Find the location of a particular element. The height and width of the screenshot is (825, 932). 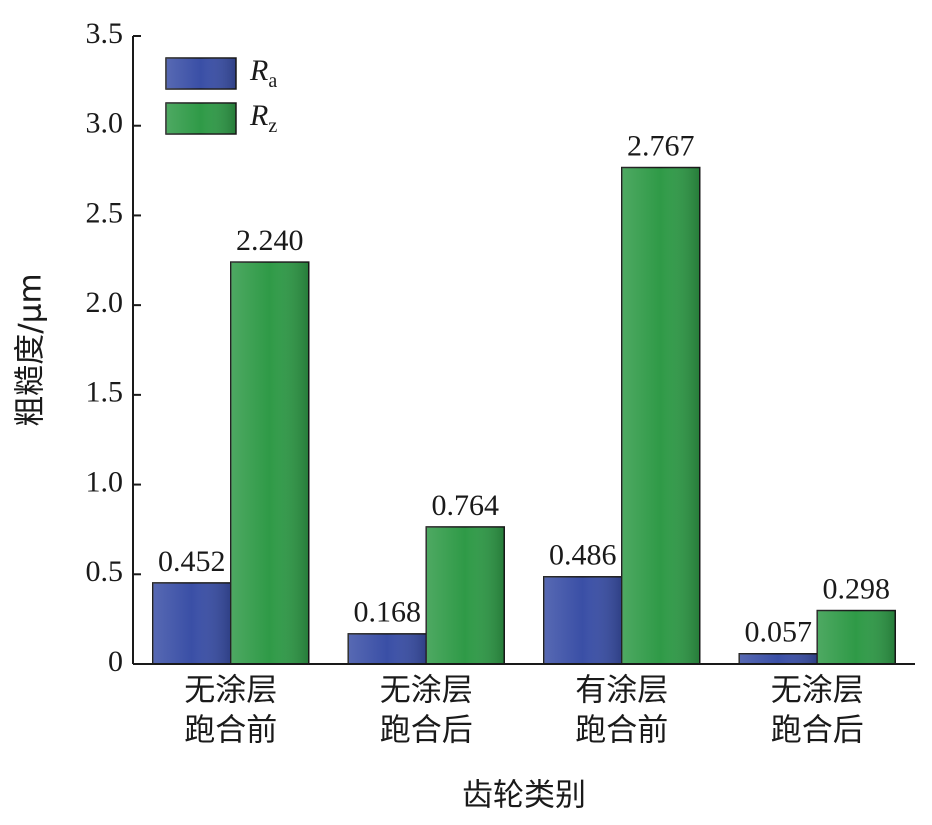

legend-label: Ra is located at coordinates (263, 73).